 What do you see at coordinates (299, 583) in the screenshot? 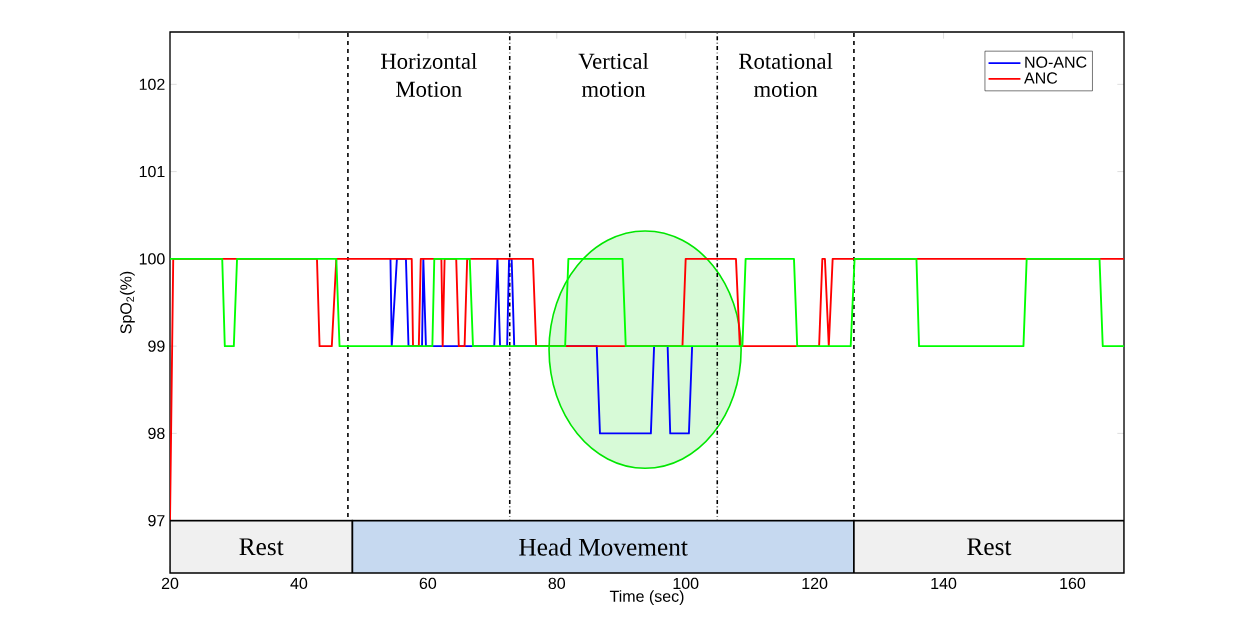
I see `x-tick-label: 40` at bounding box center [299, 583].